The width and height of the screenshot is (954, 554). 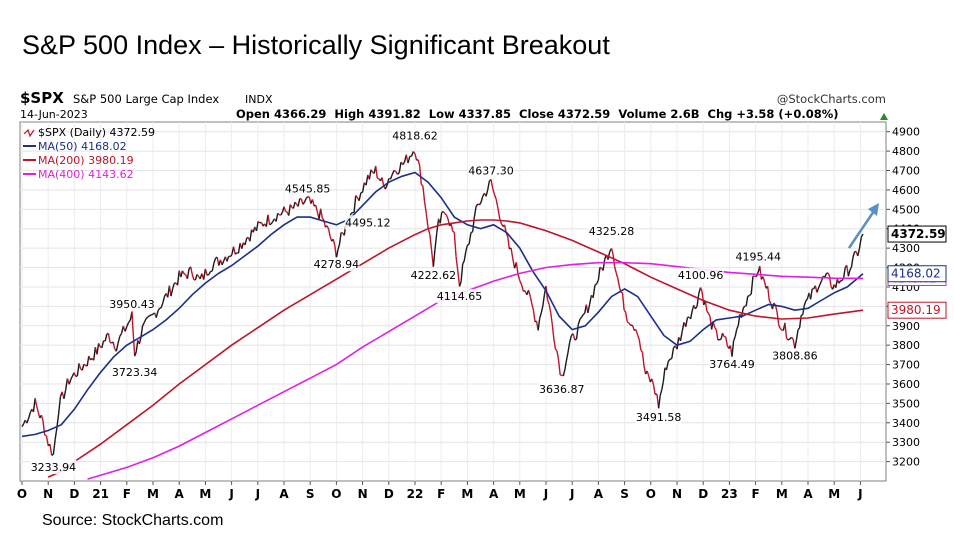 I want to click on annotation-label: 3723.34, so click(x=135, y=372).